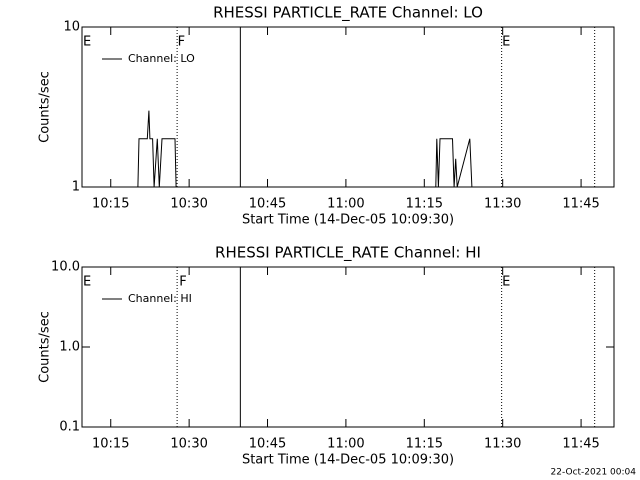 This screenshot has width=640, height=480. I want to click on y-tick-label: 0.1, so click(69, 427).